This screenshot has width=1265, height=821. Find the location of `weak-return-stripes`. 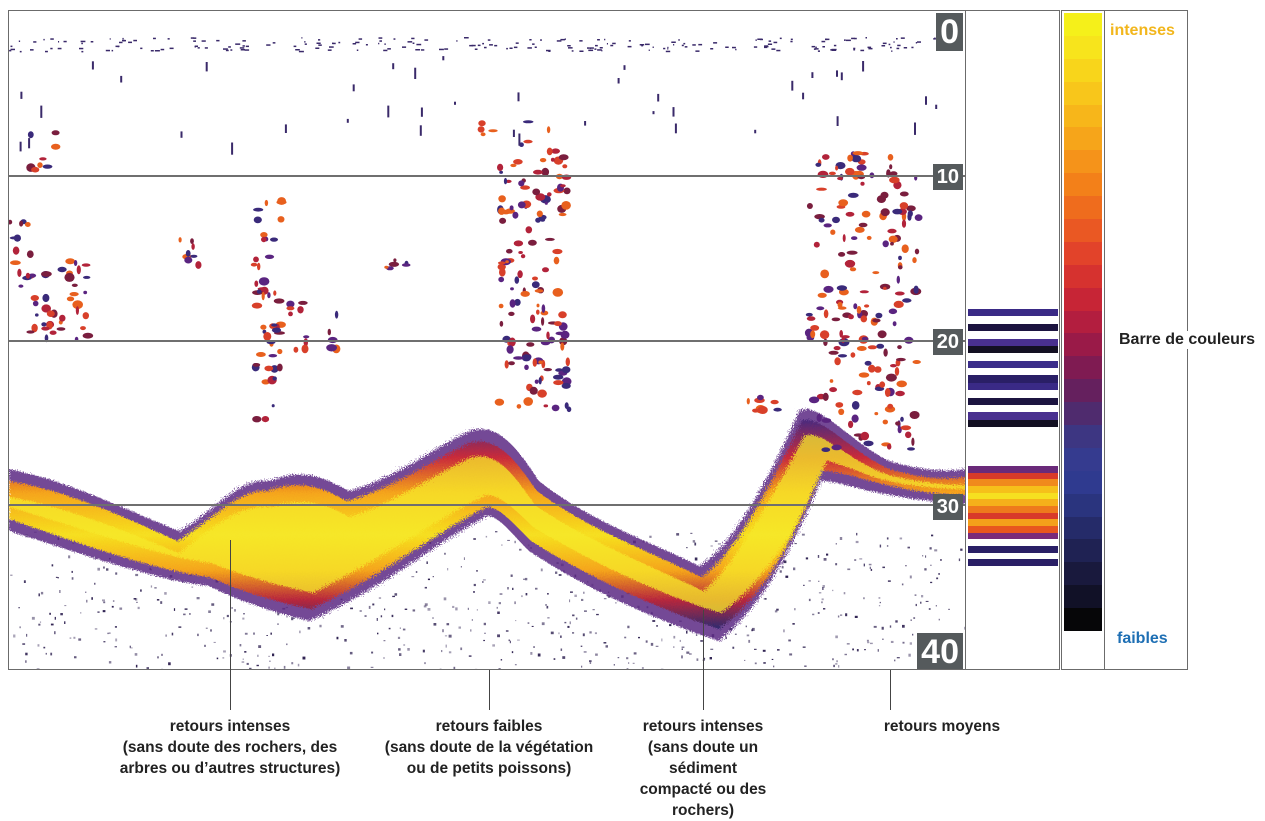

weak-return-stripes is located at coordinates (1013, 368).